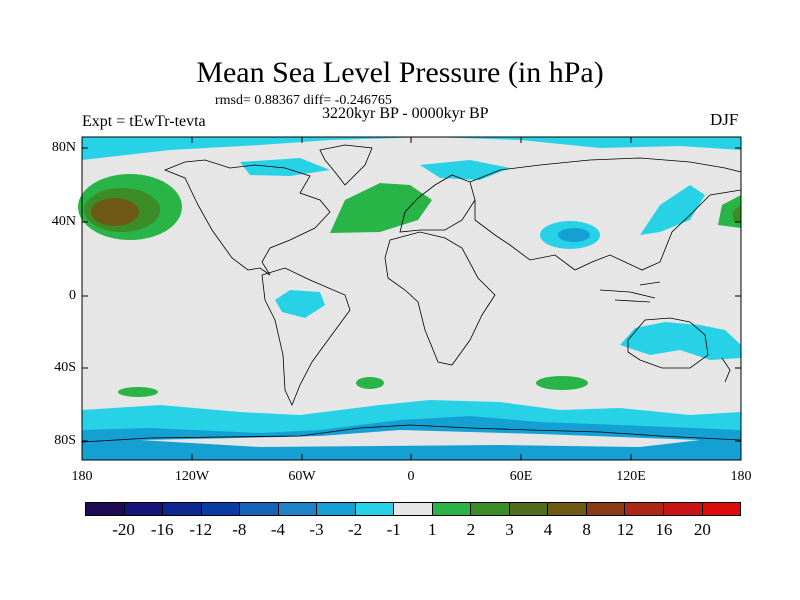 This screenshot has width=800, height=600. What do you see at coordinates (82, 476) in the screenshot?
I see `lon-label-180w: 180` at bounding box center [82, 476].